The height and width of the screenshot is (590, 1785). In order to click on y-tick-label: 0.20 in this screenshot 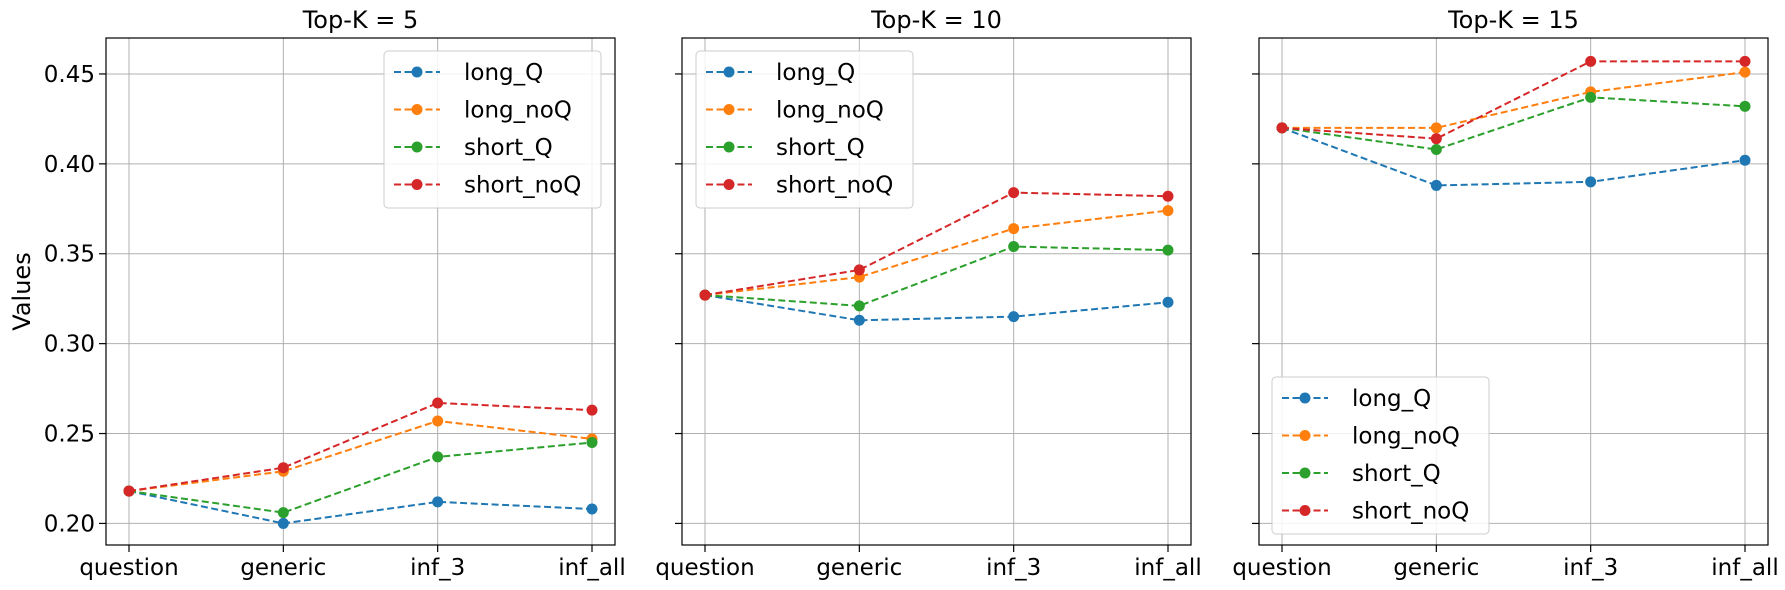, I will do `click(69, 524)`.